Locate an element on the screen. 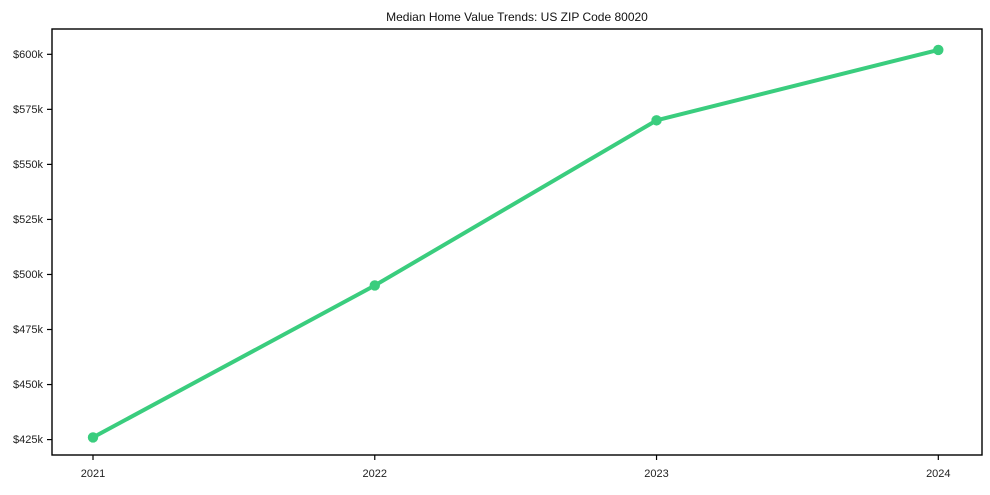  x-axis: 2021 2022 2023 2024 is located at coordinates (516, 467).